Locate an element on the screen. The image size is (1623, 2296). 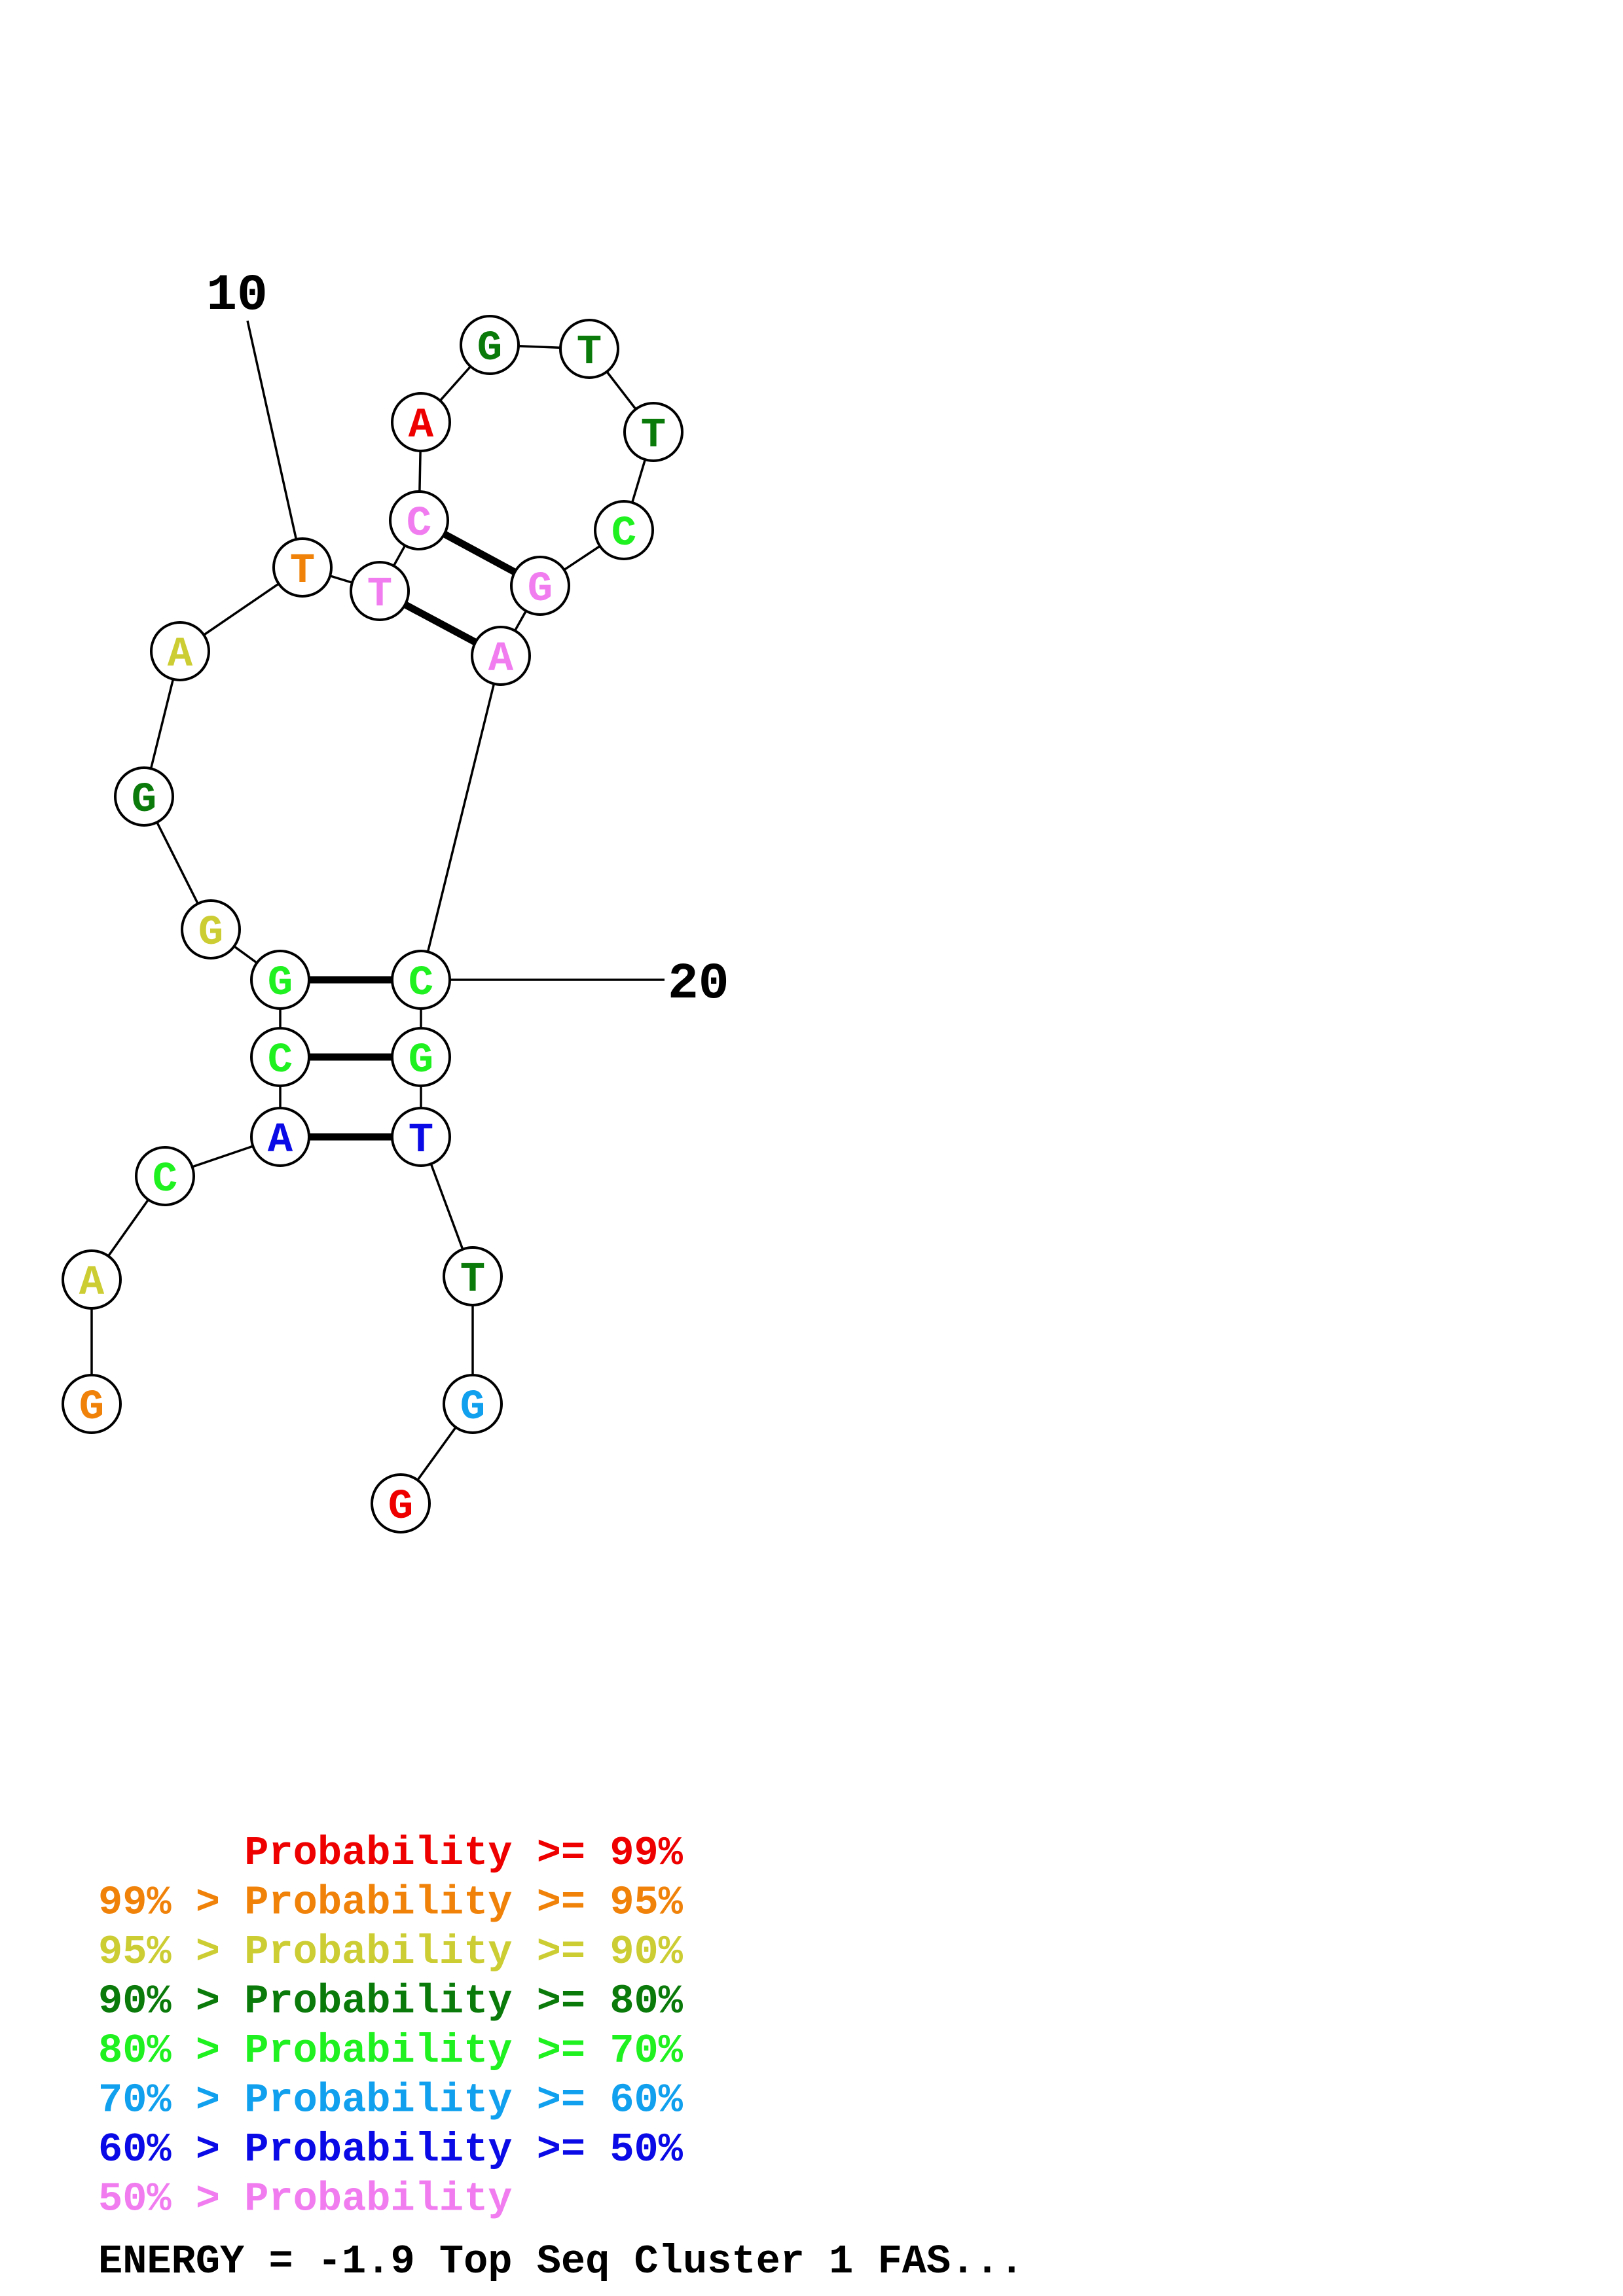
legend-body: Probability >= 90% is located at coordinates (464, 1952).